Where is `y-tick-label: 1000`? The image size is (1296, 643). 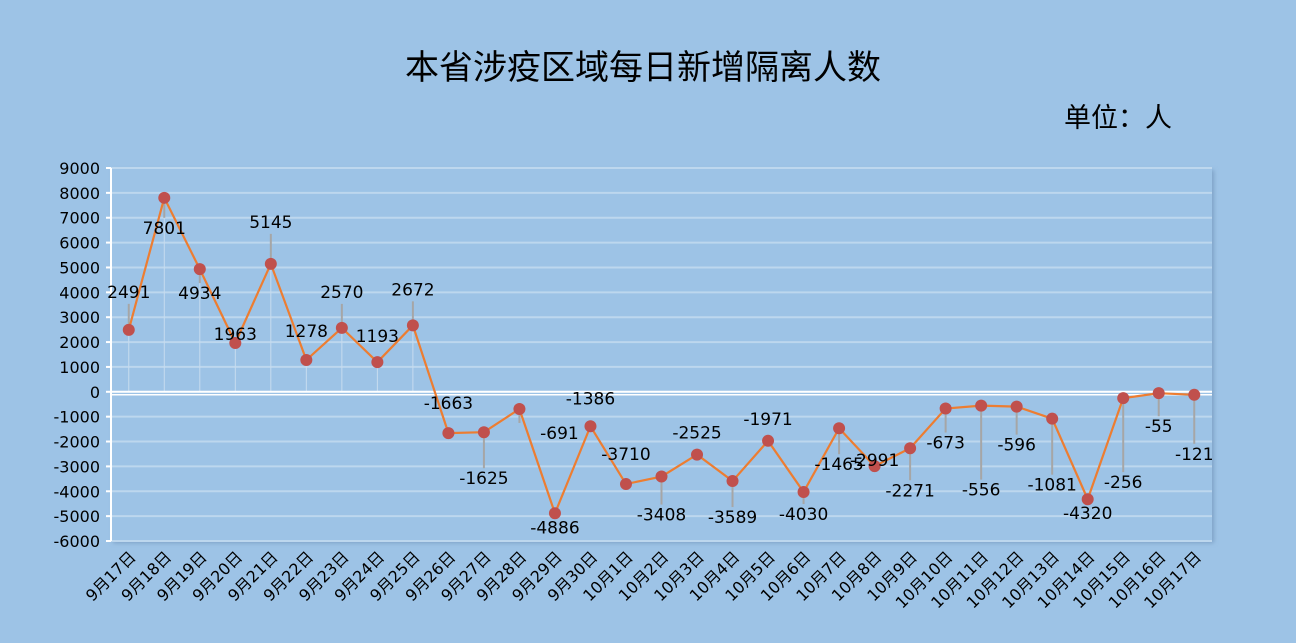 y-tick-label: 1000 is located at coordinates (79, 367).